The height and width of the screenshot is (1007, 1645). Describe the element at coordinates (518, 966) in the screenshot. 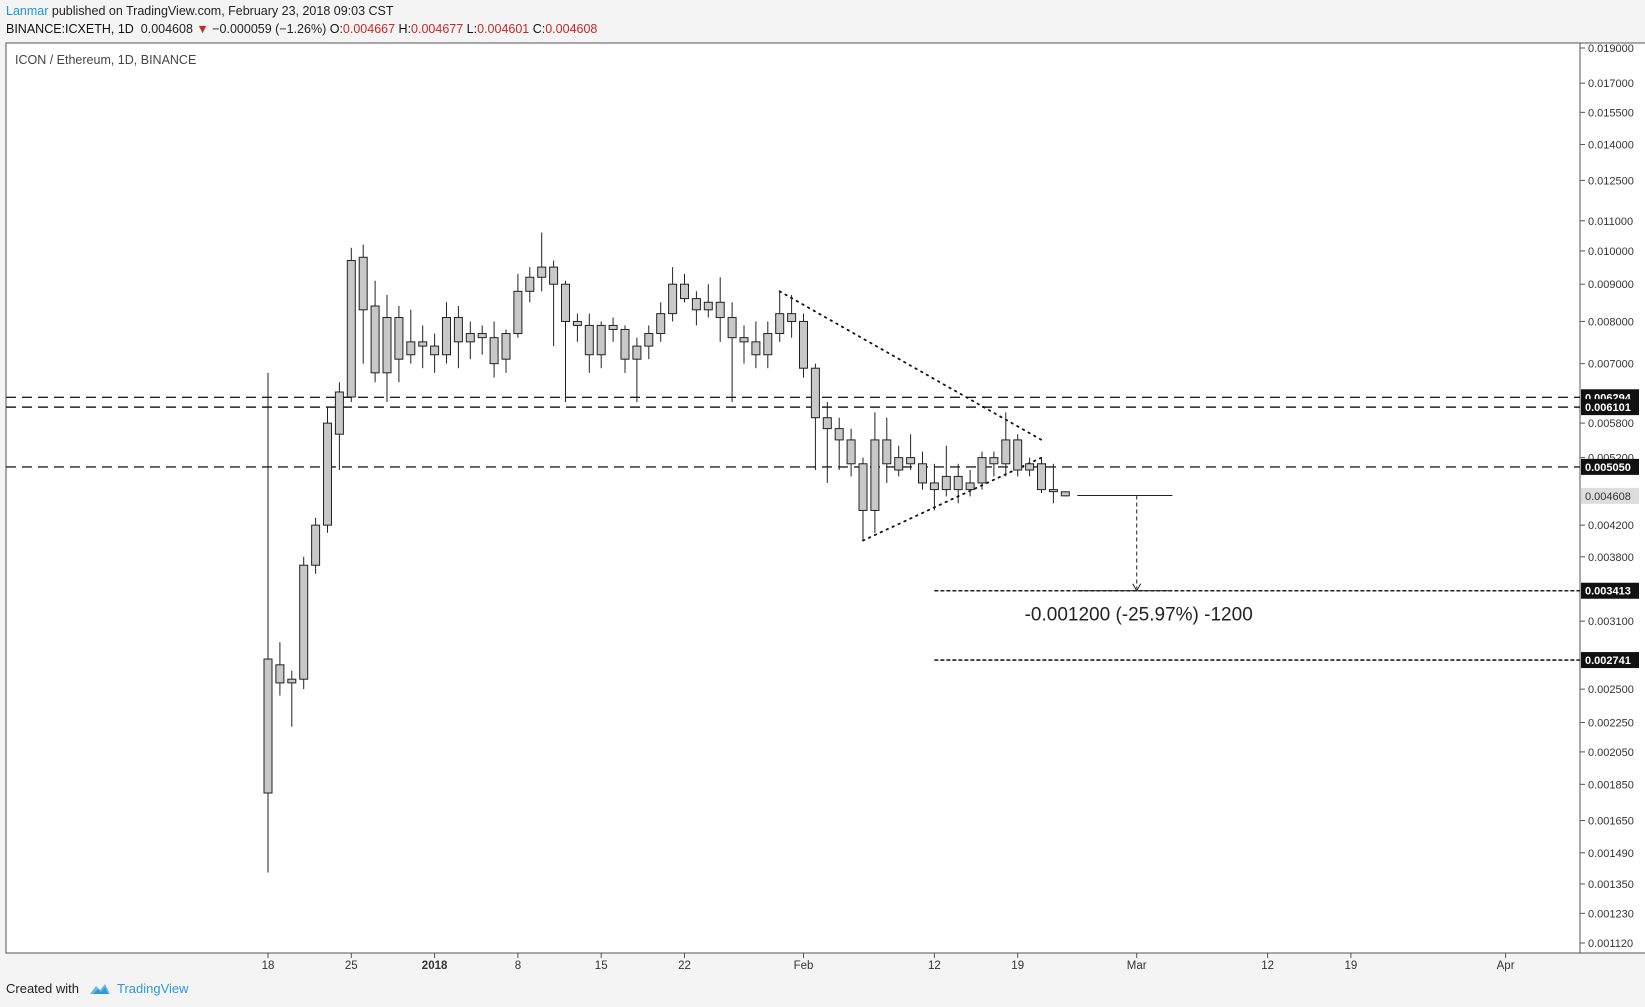

I see `x-tick-label: 8` at that location.